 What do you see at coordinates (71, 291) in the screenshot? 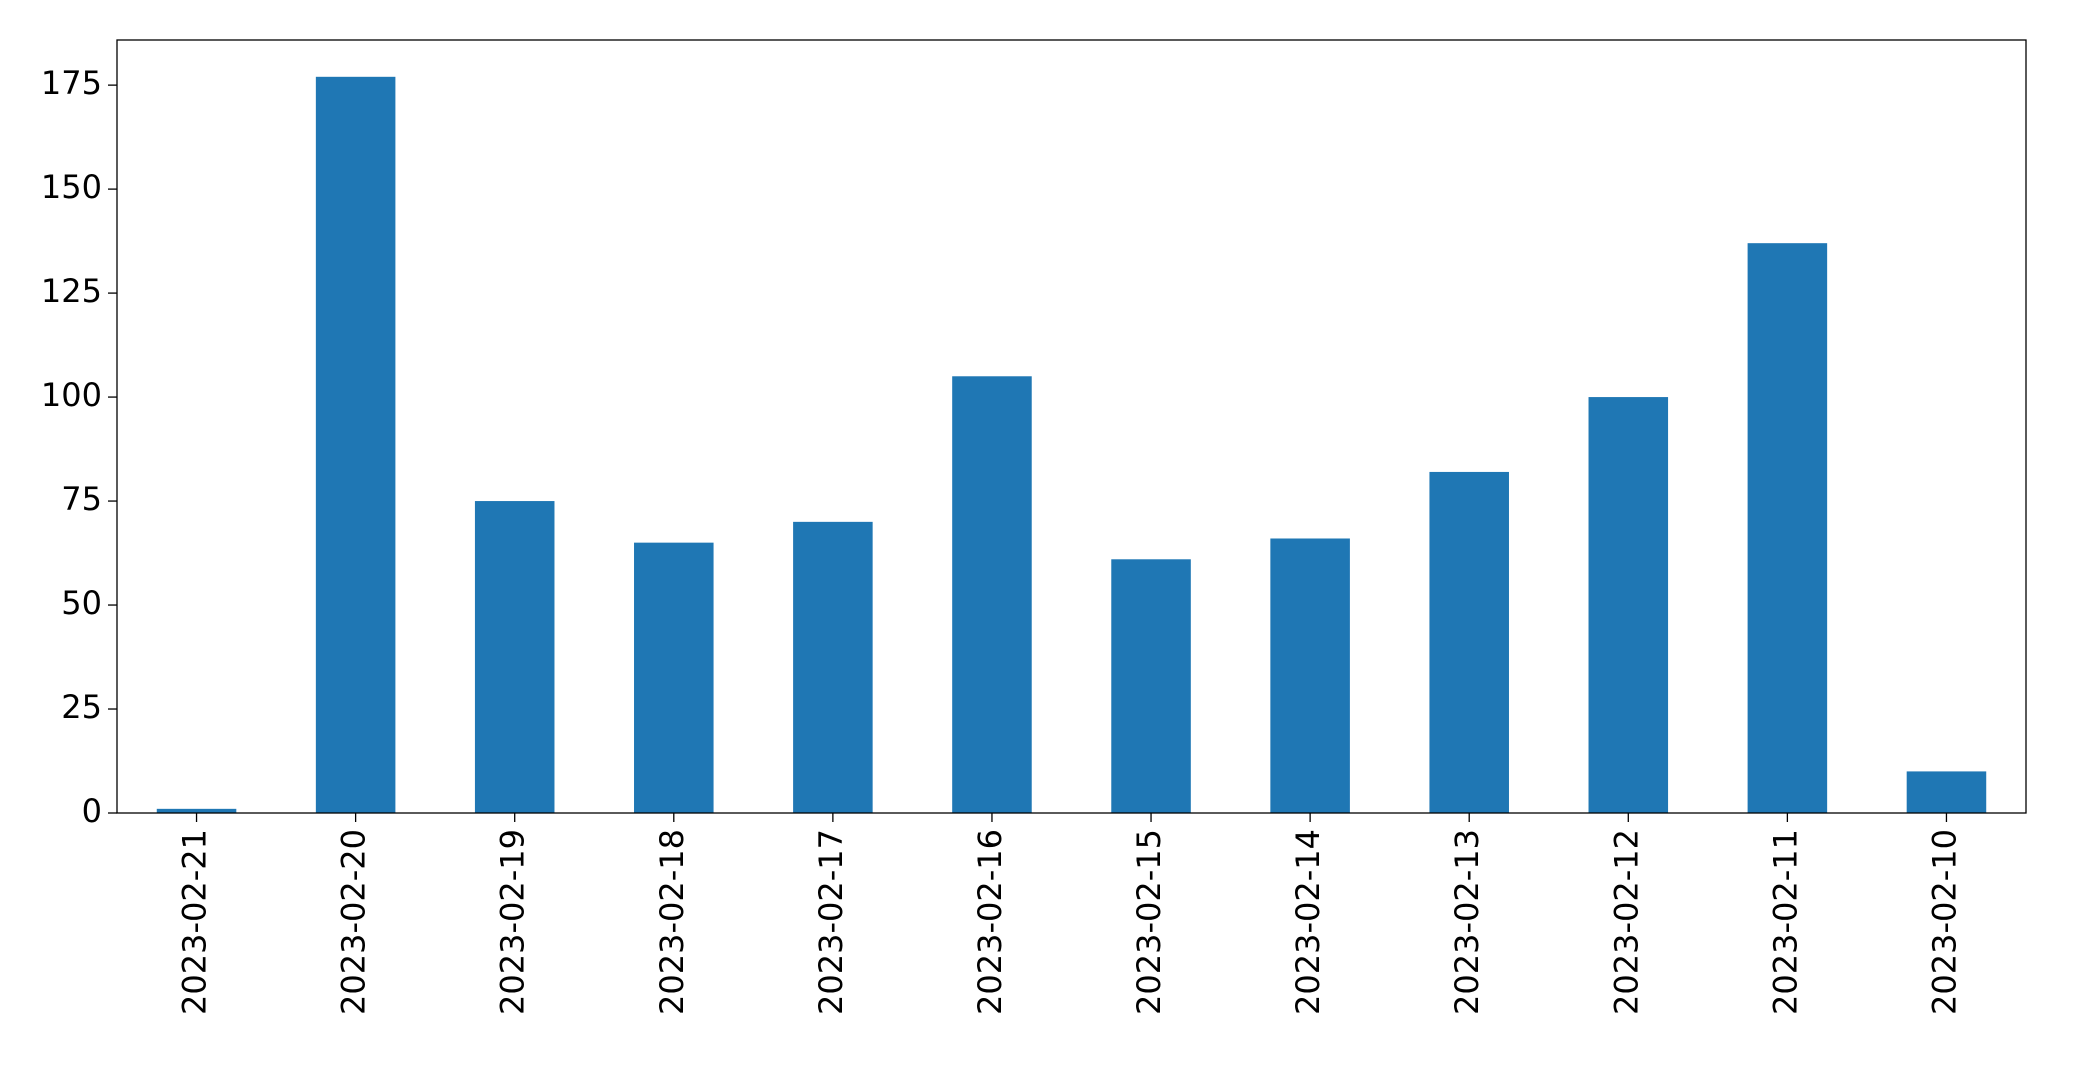
I see `y-tick-label: 125` at bounding box center [71, 291].